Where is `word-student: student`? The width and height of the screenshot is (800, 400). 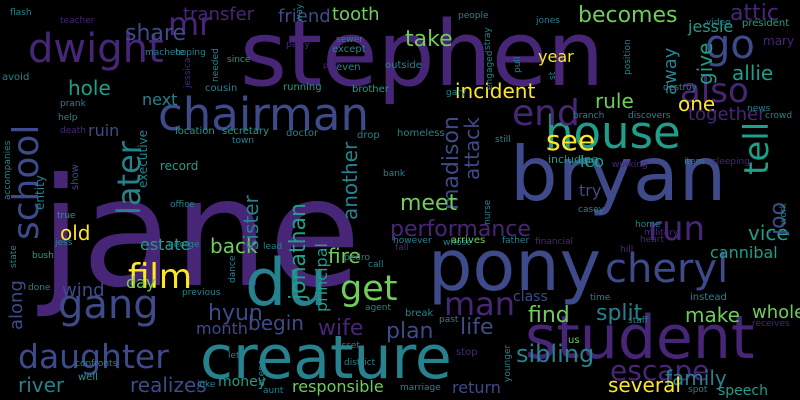
word-student: student is located at coordinates (639, 338).